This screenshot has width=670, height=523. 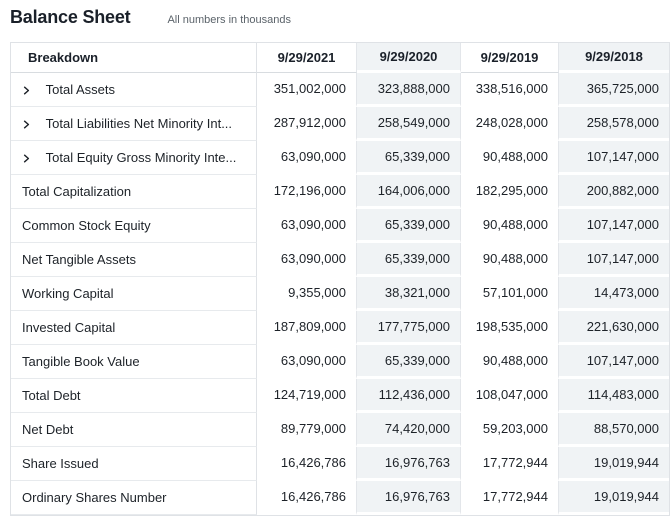 What do you see at coordinates (614, 124) in the screenshot?
I see `value-cell: 258,578,000` at bounding box center [614, 124].